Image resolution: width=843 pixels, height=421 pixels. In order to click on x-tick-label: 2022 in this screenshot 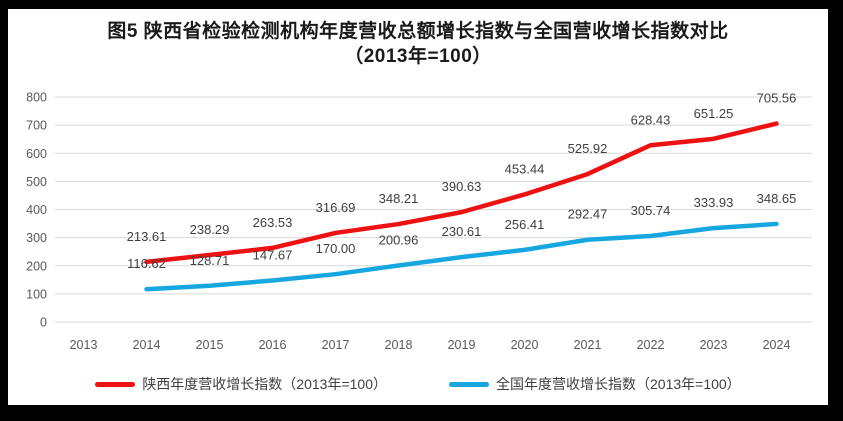, I will do `click(651, 345)`.